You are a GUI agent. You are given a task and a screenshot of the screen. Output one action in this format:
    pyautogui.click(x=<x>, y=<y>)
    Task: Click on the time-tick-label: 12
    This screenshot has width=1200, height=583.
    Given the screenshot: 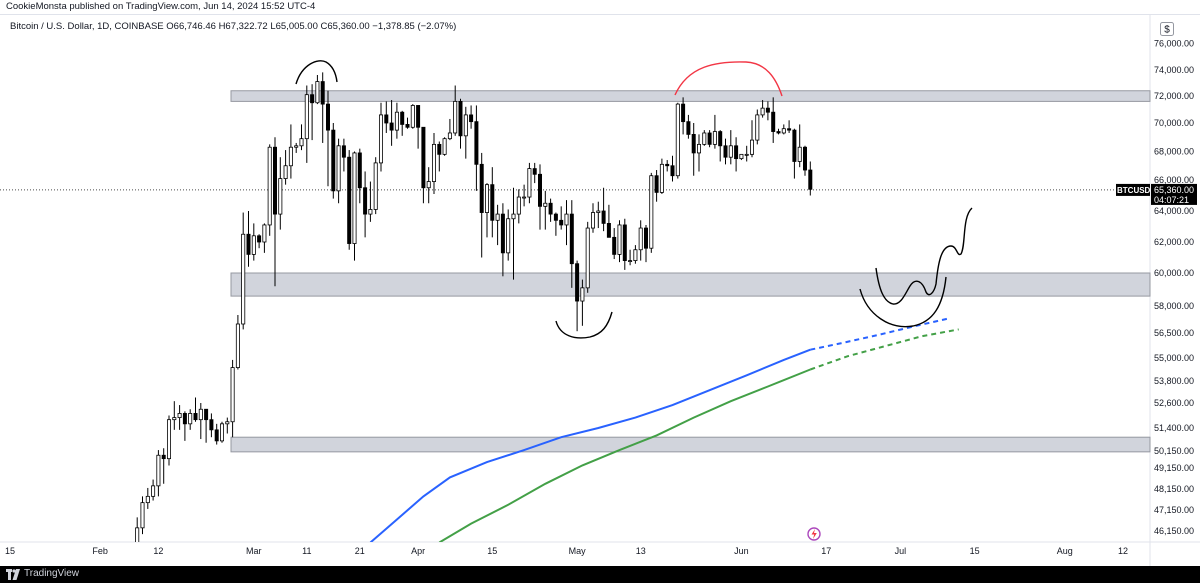 What is the action you would take?
    pyautogui.click(x=1123, y=551)
    